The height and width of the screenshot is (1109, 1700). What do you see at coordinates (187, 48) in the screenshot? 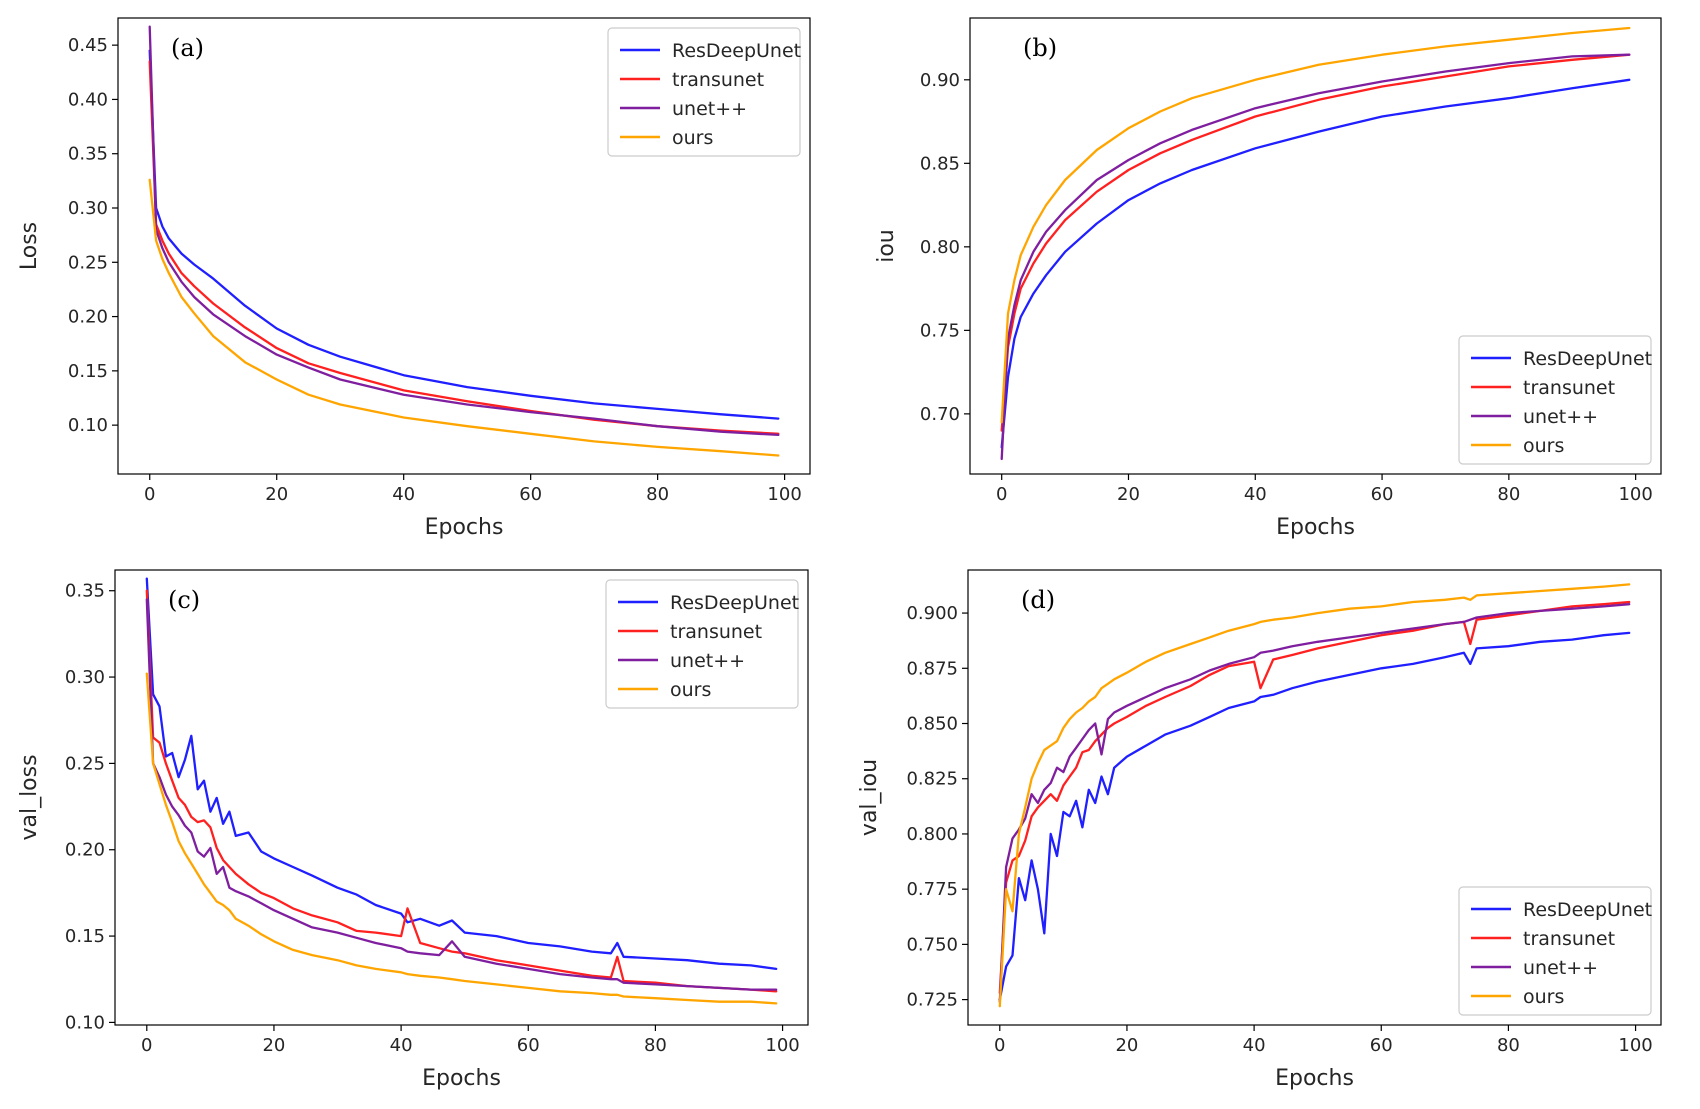
I see `panel-label: (a)` at bounding box center [187, 48].